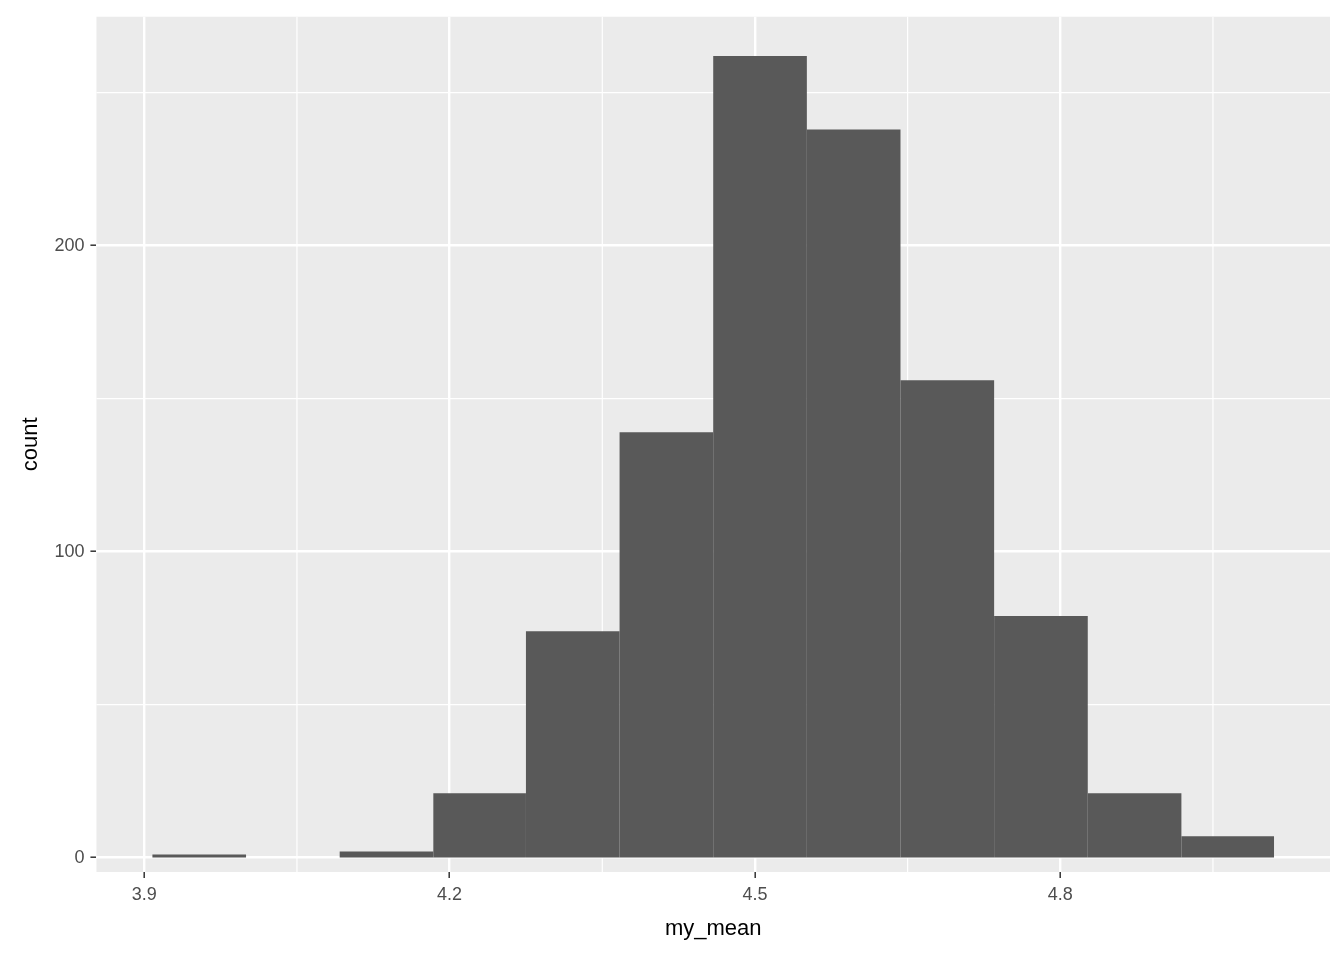 The width and height of the screenshot is (1344, 960). I want to click on y-tick-label: 200, so click(69, 244).